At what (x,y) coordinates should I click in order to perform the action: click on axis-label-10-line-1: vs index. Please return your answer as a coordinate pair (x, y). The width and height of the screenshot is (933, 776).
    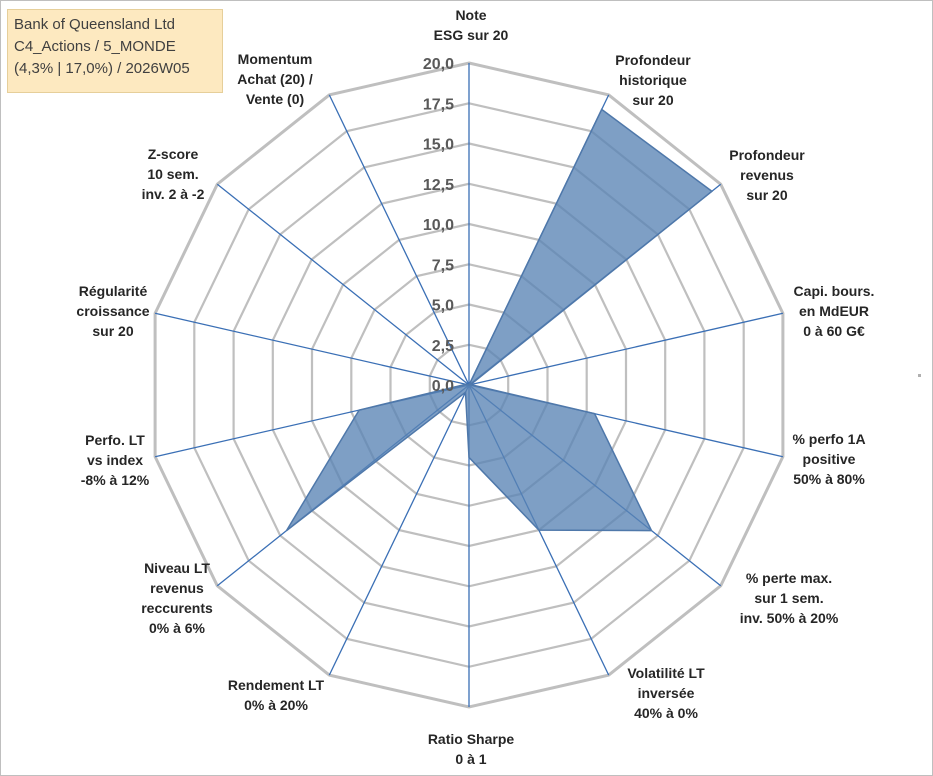
    Looking at the image, I should click on (115, 460).